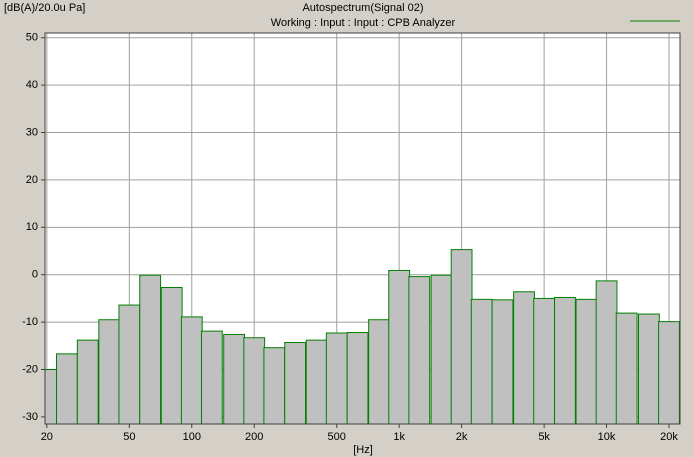  What do you see at coordinates (44, 8) in the screenshot?
I see `y-axis-label: [dB(A)/20.0u Pa]` at bounding box center [44, 8].